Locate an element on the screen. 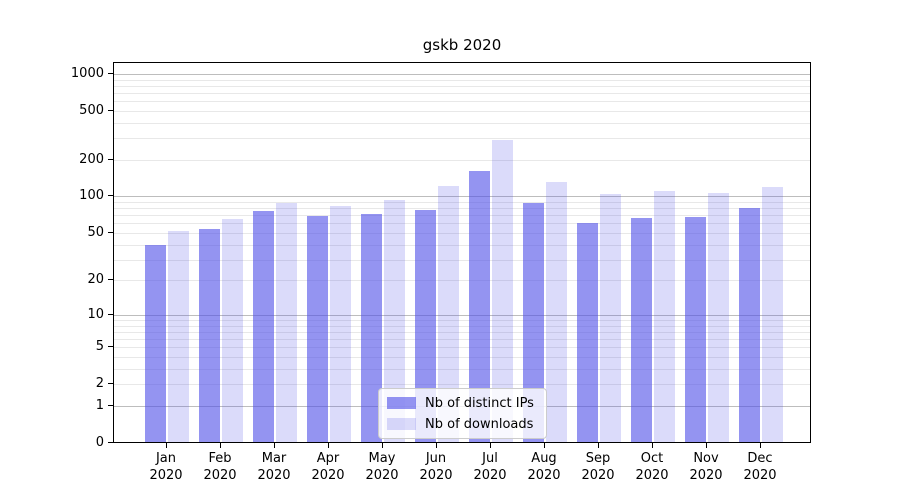  bar-downloads-aug is located at coordinates (556, 312).